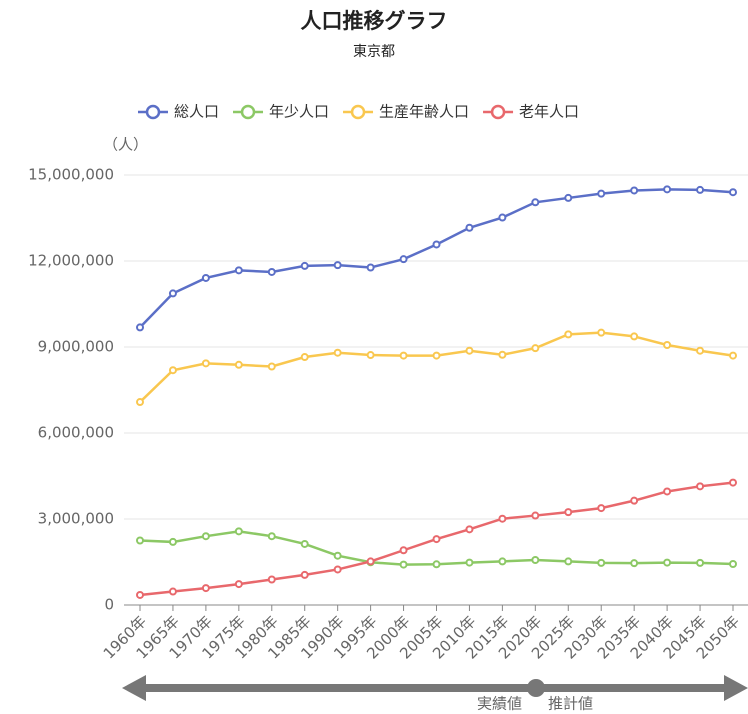  Describe the element at coordinates (536, 688) in the screenshot. I see `timeline-divider` at that location.